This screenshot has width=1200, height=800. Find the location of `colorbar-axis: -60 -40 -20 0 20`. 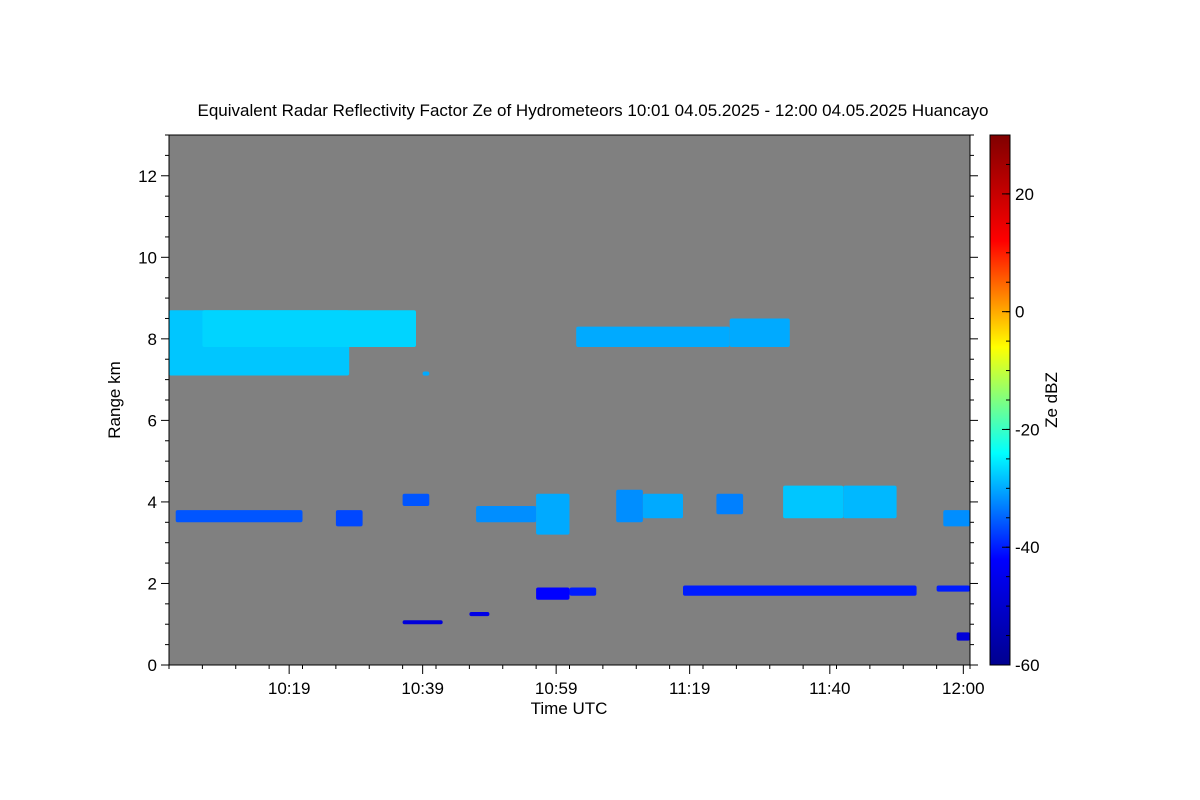

colorbar-axis: -60 -40 -20 0 20 is located at coordinates (1021, 404).